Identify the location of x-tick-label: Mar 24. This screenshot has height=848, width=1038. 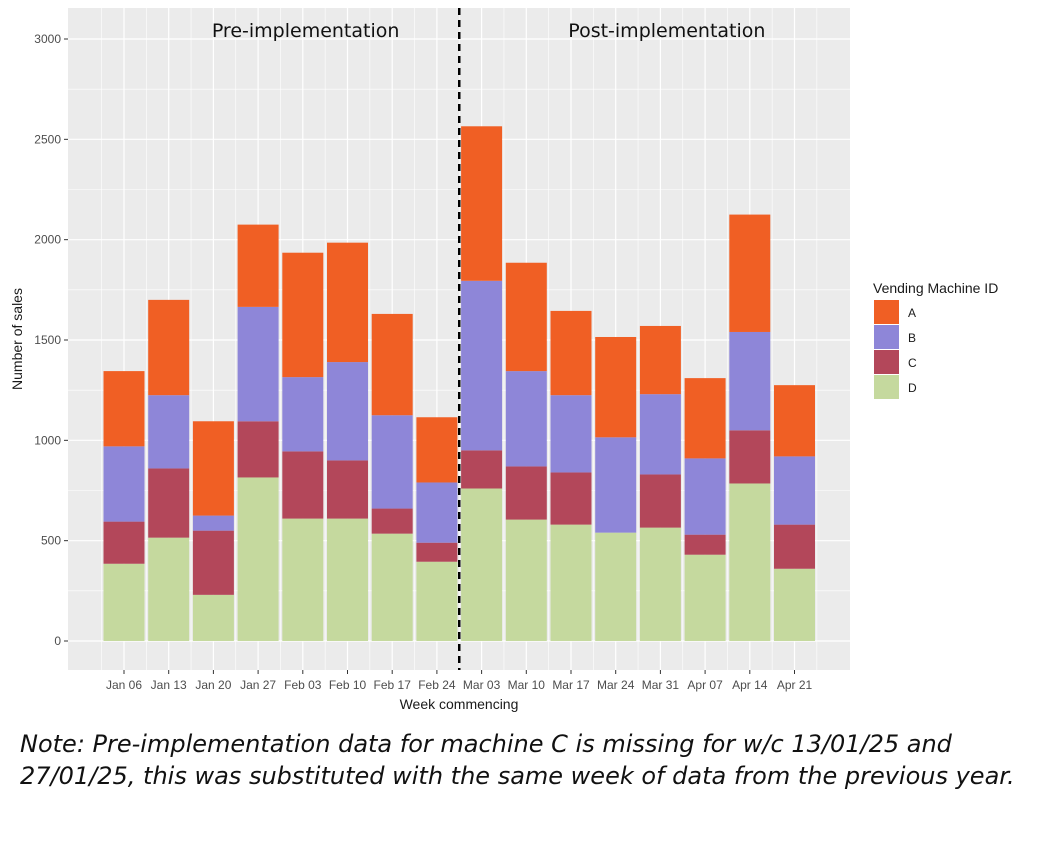
(616, 685).